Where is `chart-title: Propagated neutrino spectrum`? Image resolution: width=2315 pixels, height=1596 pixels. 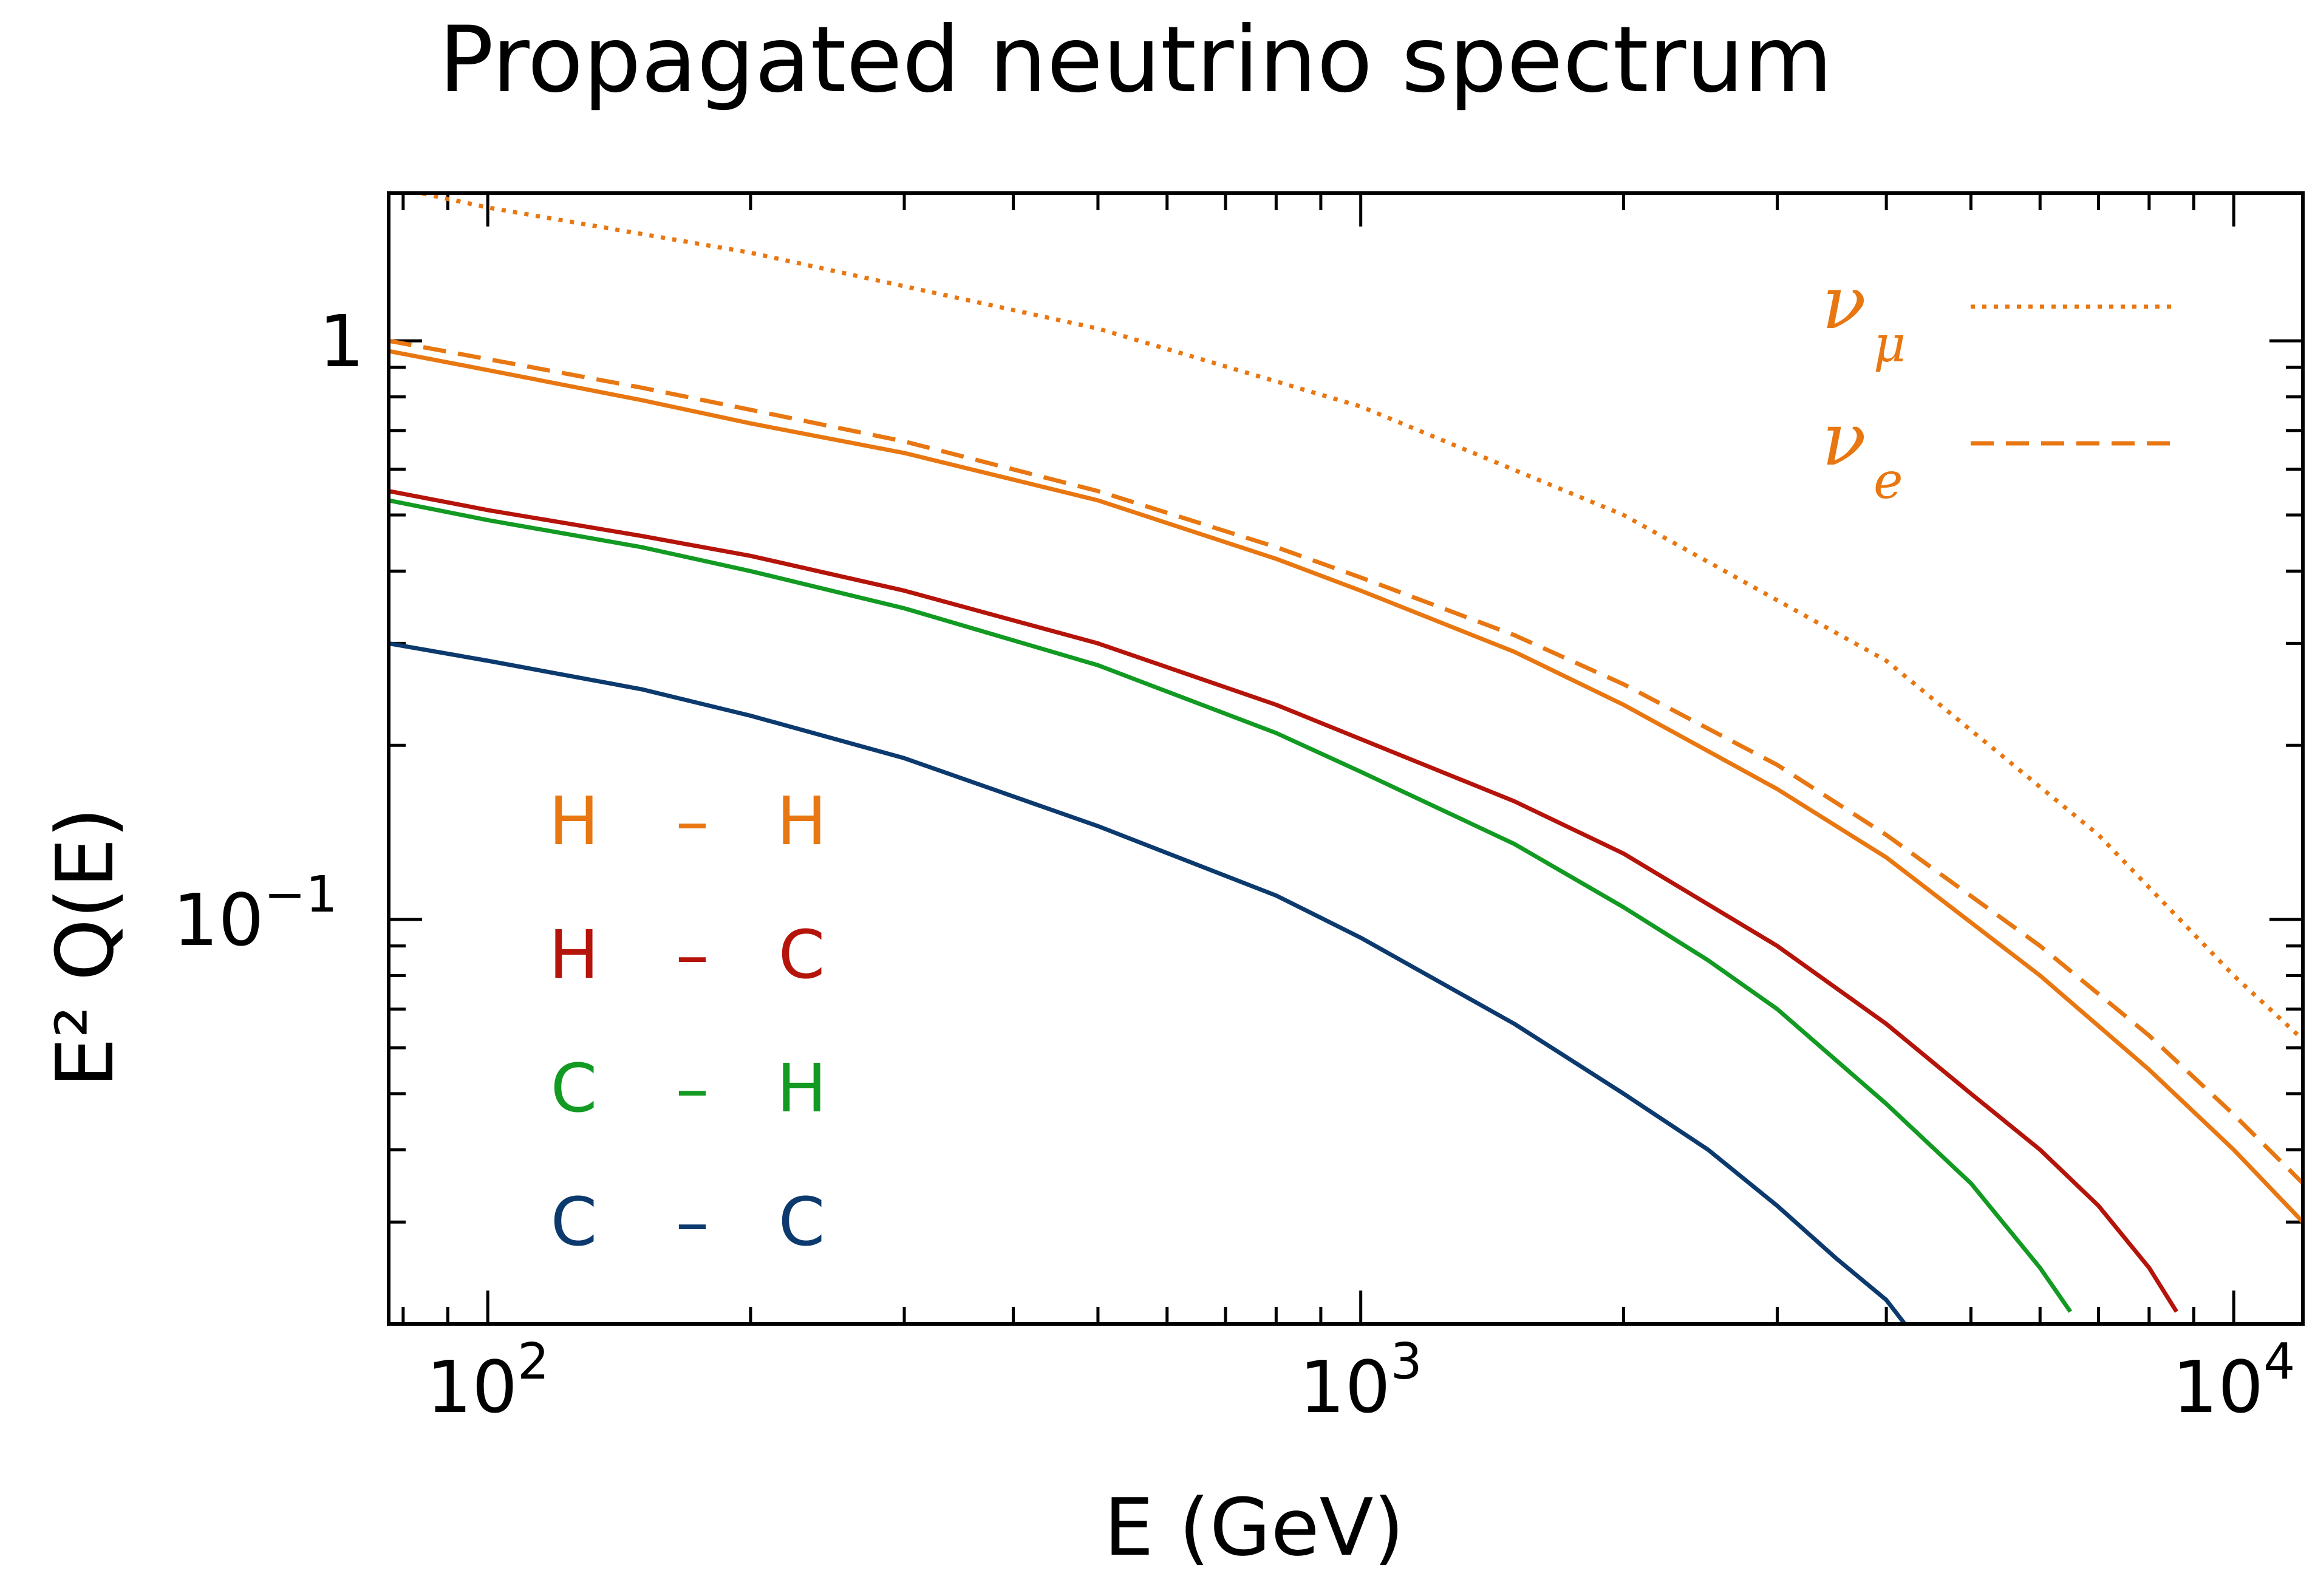 chart-title: Propagated neutrino spectrum is located at coordinates (1135, 60).